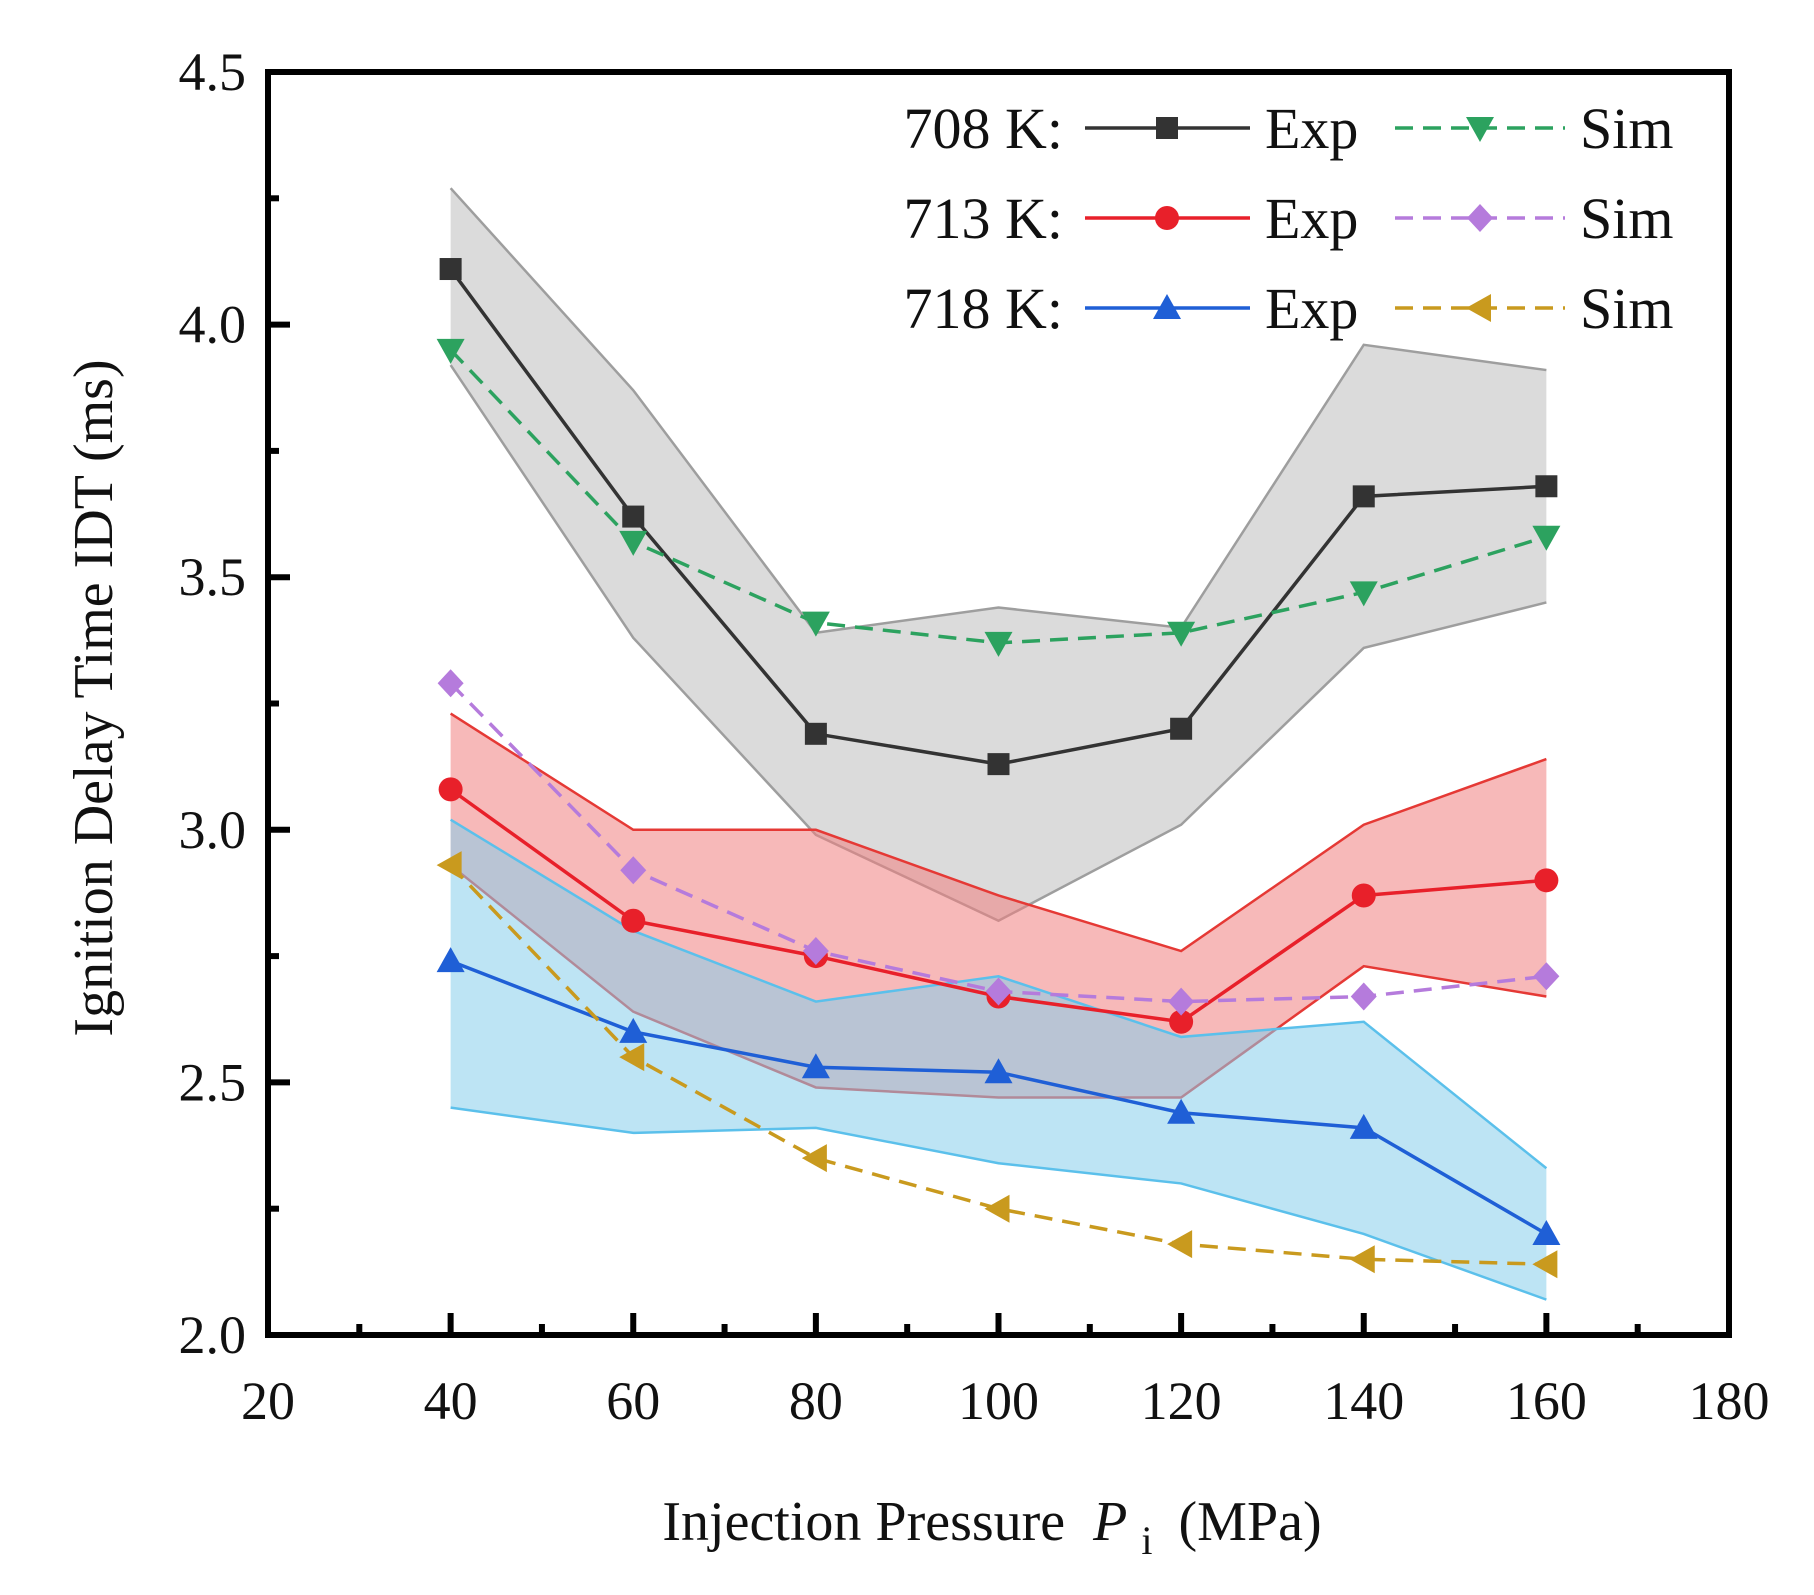 Image resolution: width=1814 pixels, height=1595 pixels. What do you see at coordinates (816, 1401) in the screenshot?
I see `x-tick-label-3: 80` at bounding box center [816, 1401].